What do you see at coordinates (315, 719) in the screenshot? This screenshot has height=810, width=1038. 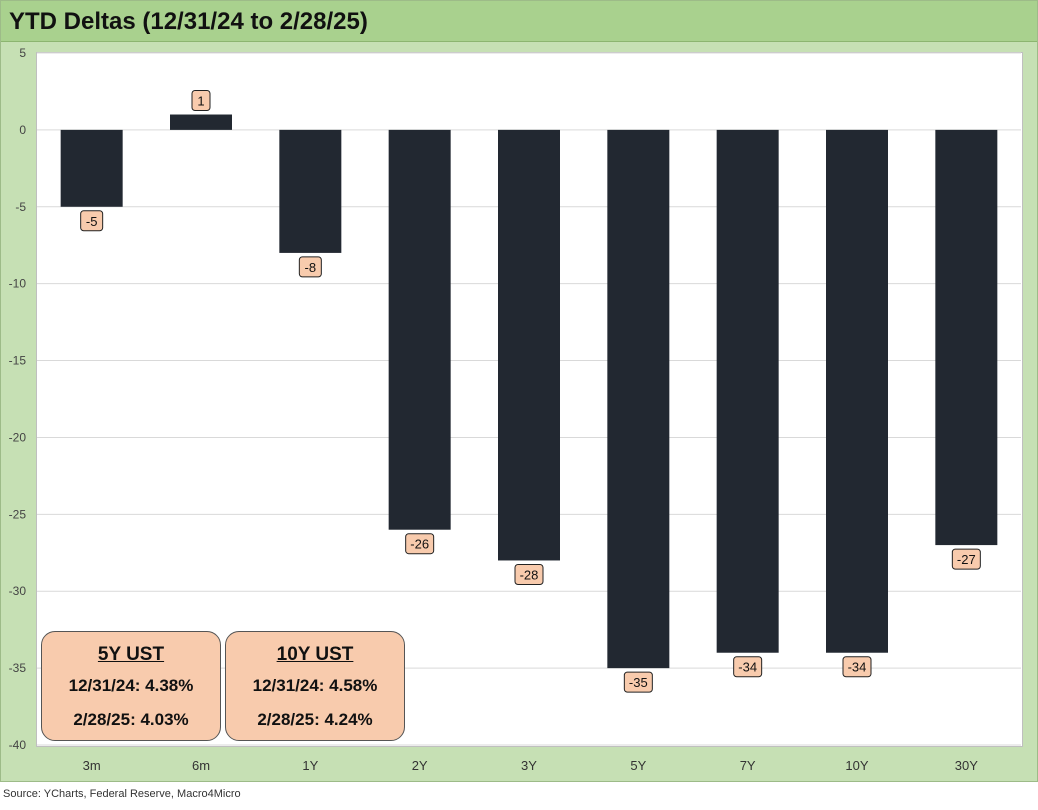 I see `callout-10y-end-value: 2/28/25: 4.24%` at bounding box center [315, 719].